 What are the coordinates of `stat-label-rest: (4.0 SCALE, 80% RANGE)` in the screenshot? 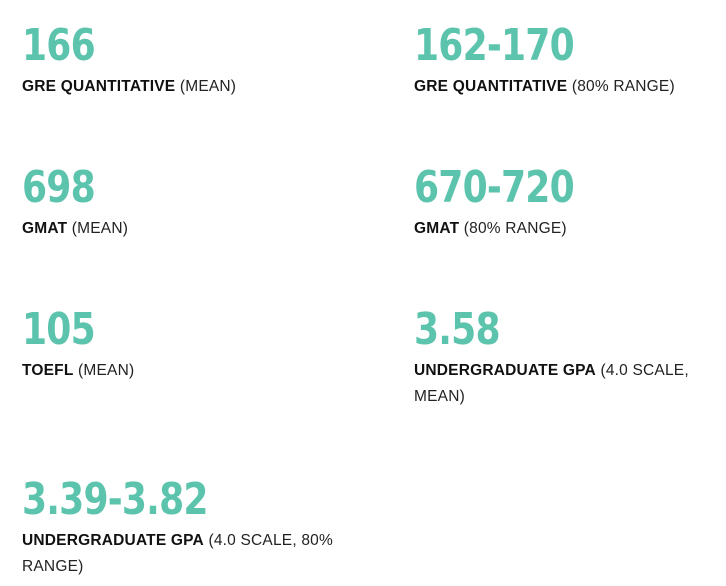 It's located at (177, 553).